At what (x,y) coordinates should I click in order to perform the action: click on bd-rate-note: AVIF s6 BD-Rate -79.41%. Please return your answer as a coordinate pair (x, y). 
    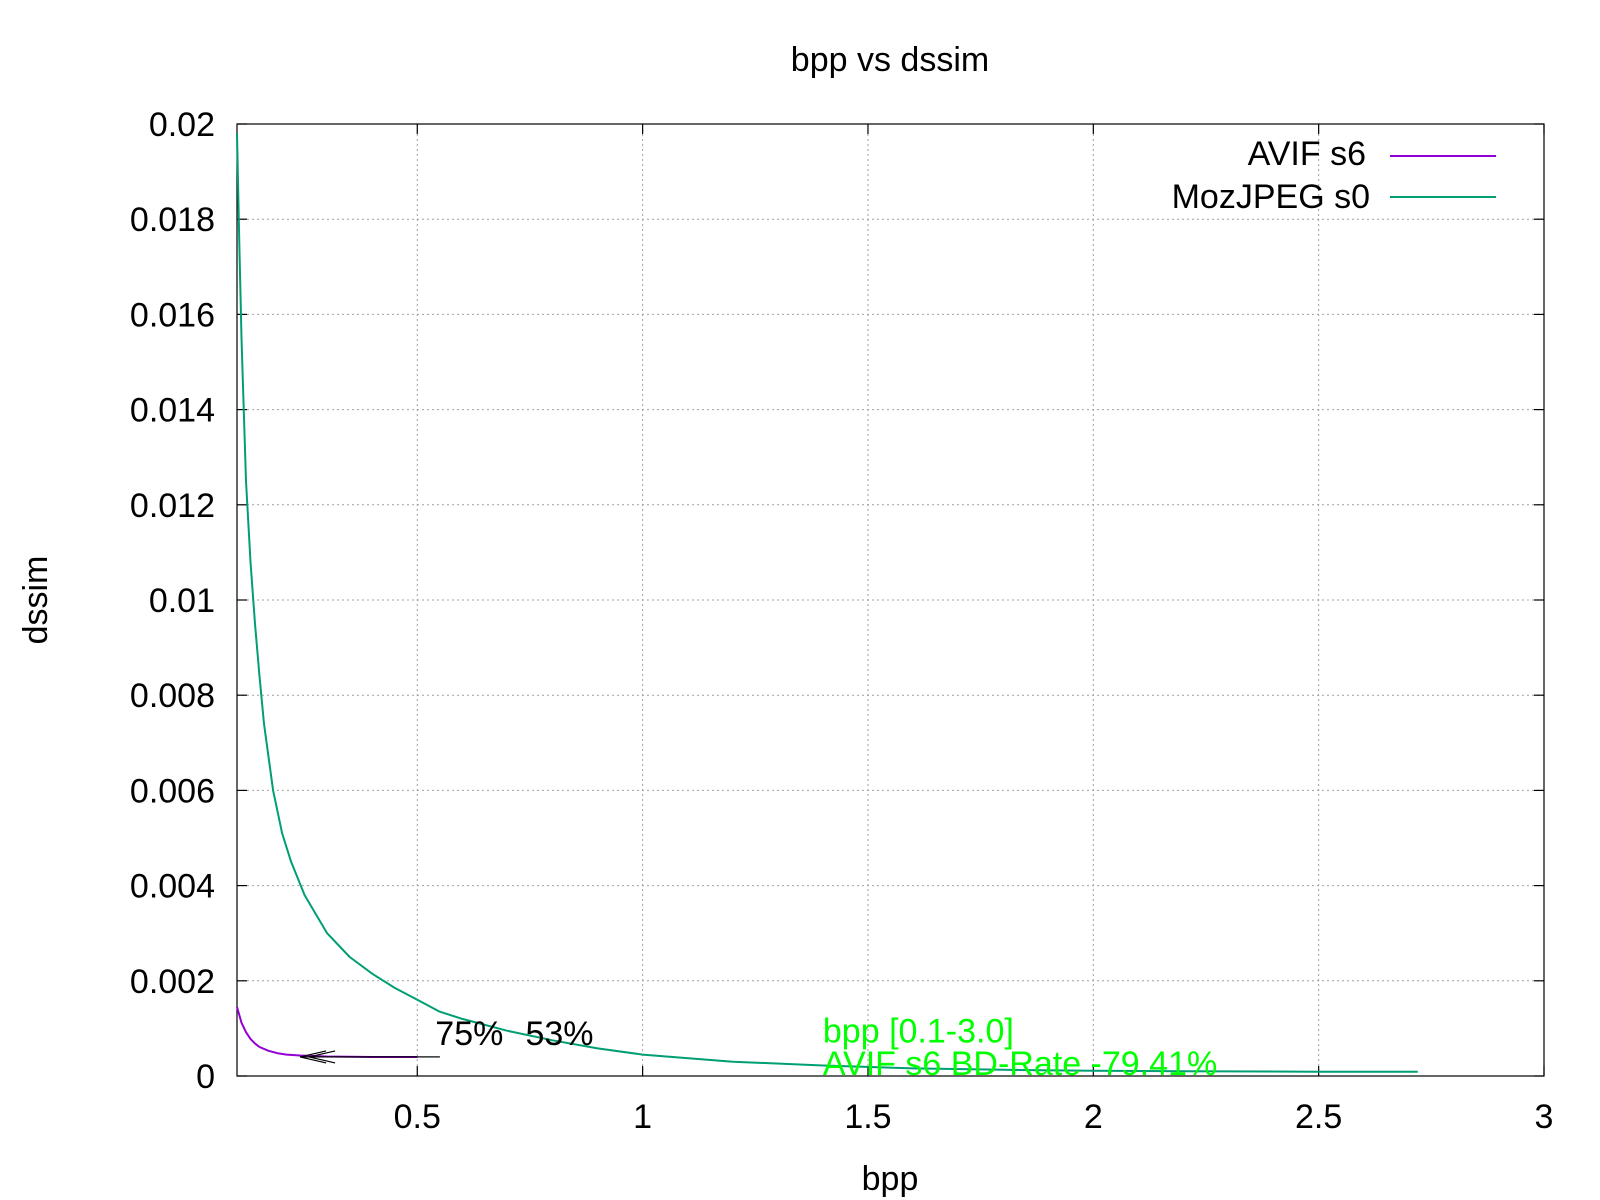
    Looking at the image, I should click on (1020, 1064).